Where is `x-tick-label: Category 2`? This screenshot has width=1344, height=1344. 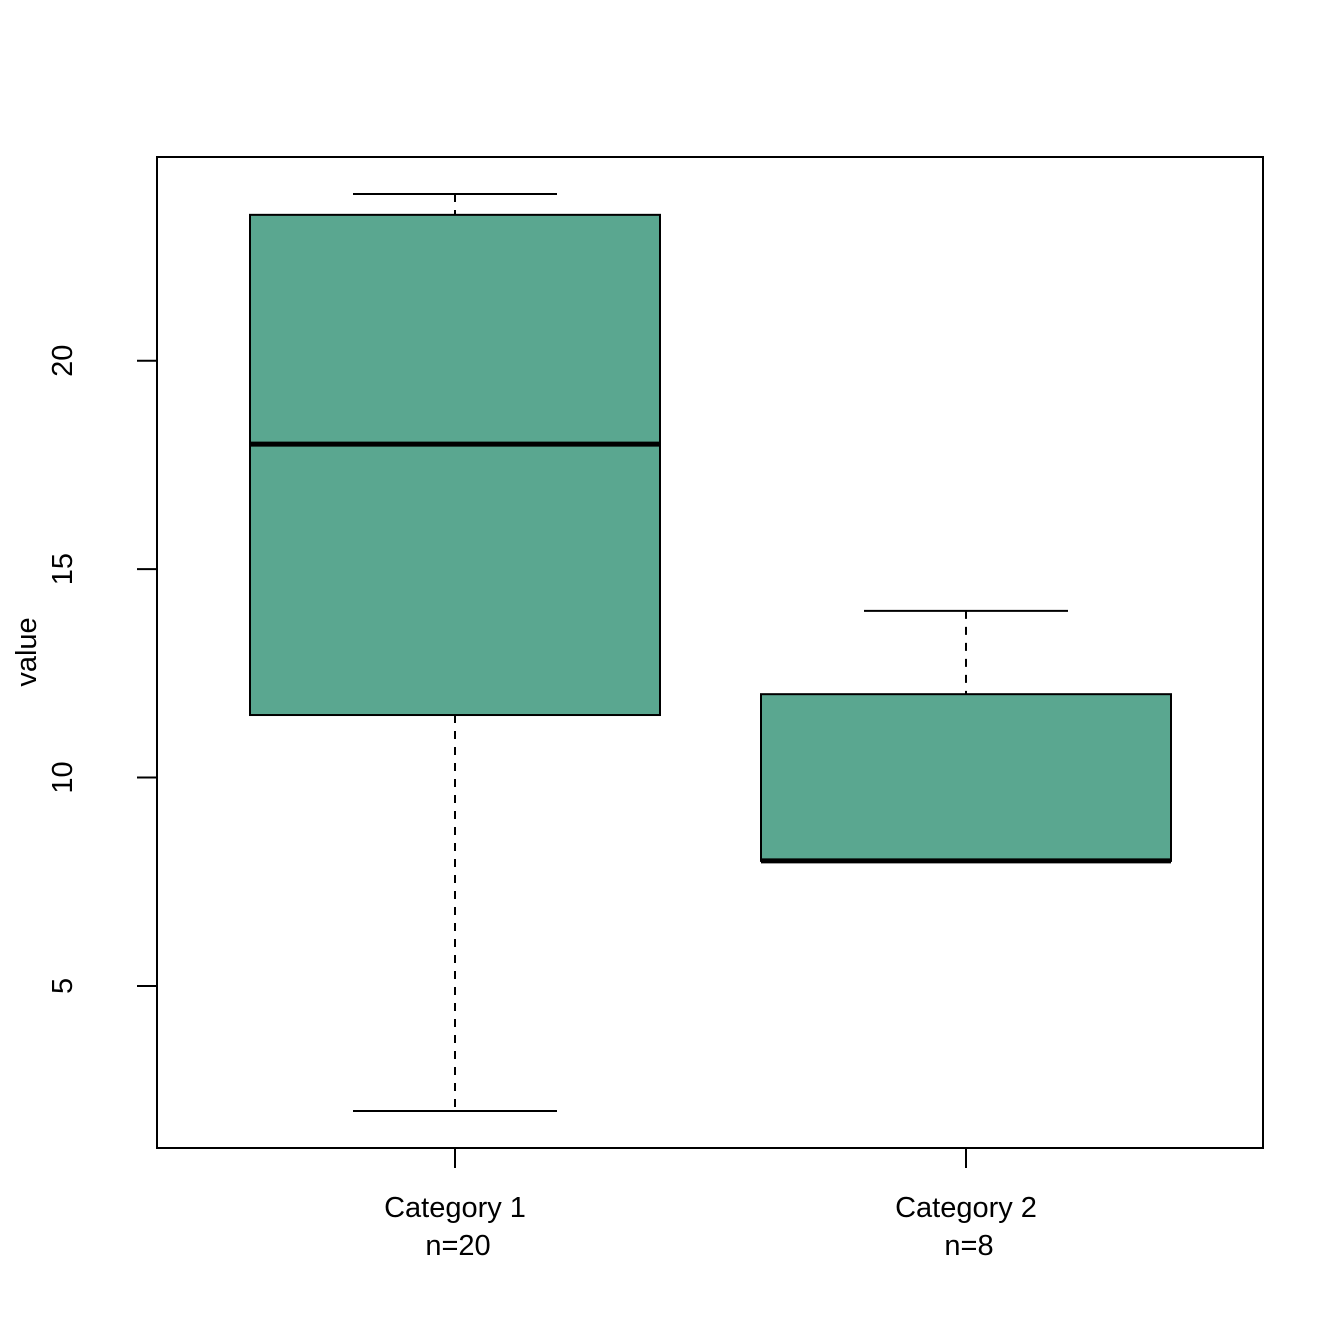
x-tick-label: Category 2 is located at coordinates (966, 1208).